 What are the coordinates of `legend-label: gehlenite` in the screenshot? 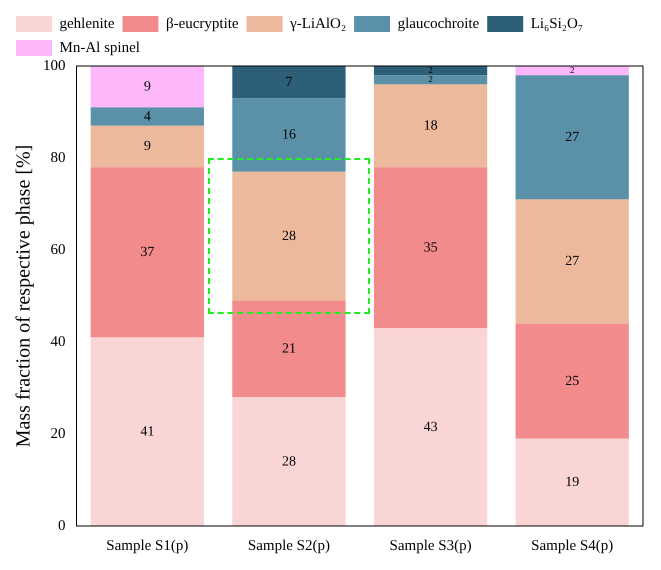 It's located at (87, 24).